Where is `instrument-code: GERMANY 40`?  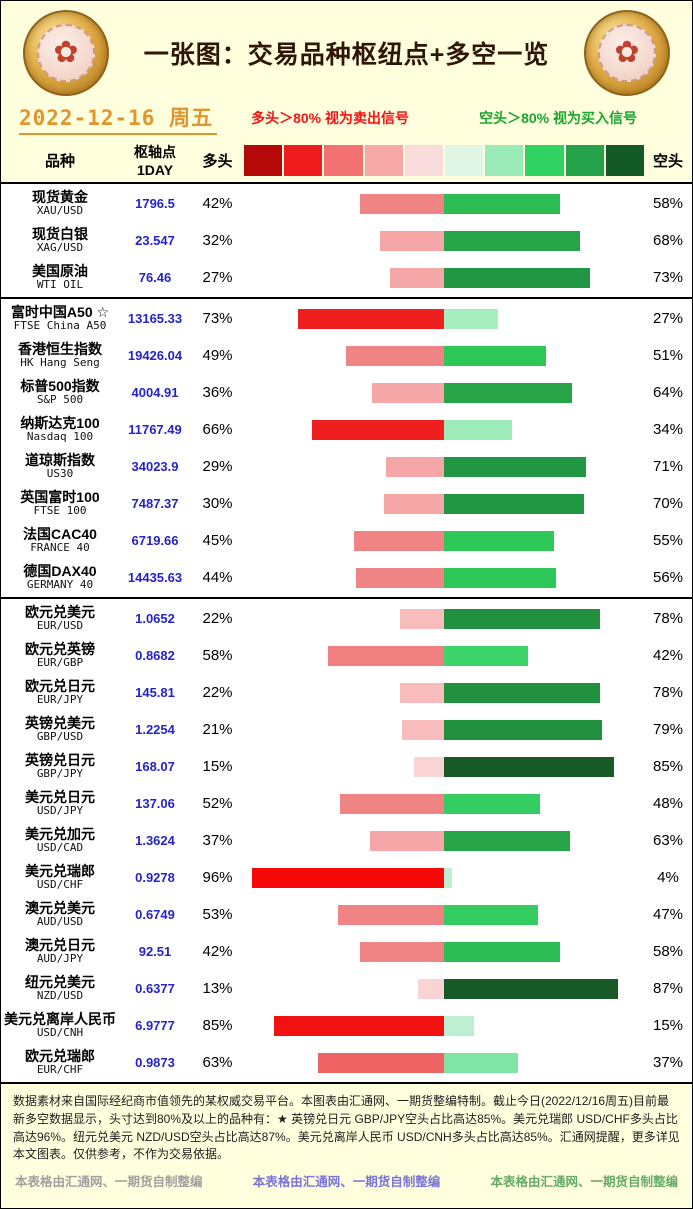 instrument-code: GERMANY 40 is located at coordinates (60, 585).